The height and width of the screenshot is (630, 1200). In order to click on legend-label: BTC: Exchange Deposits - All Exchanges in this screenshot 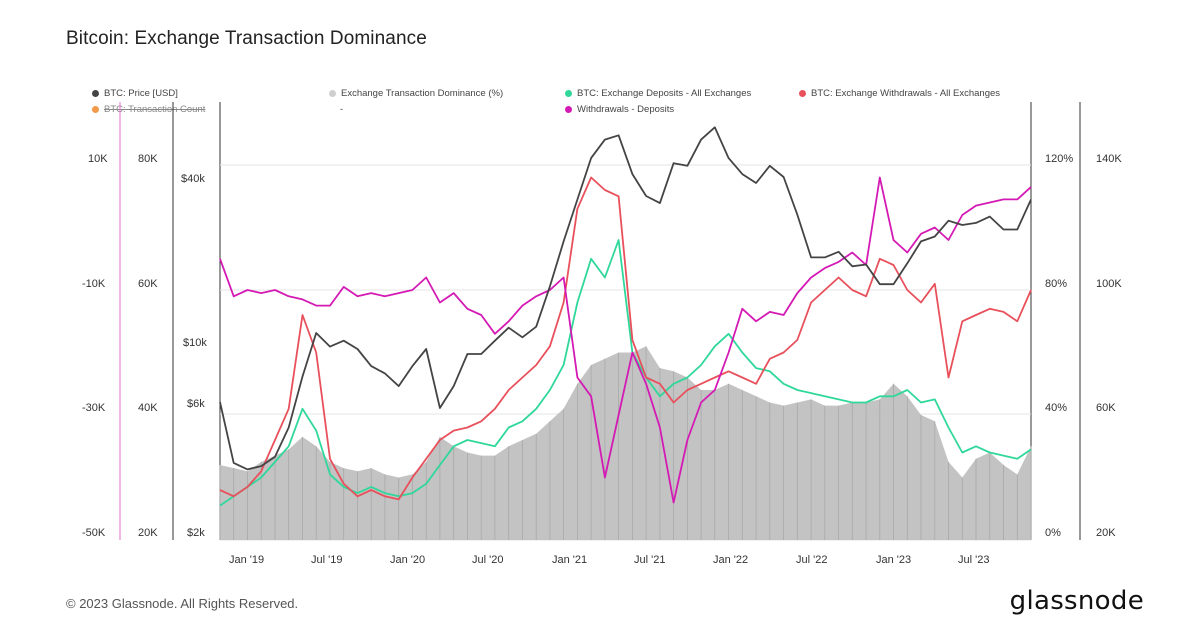, I will do `click(664, 93)`.